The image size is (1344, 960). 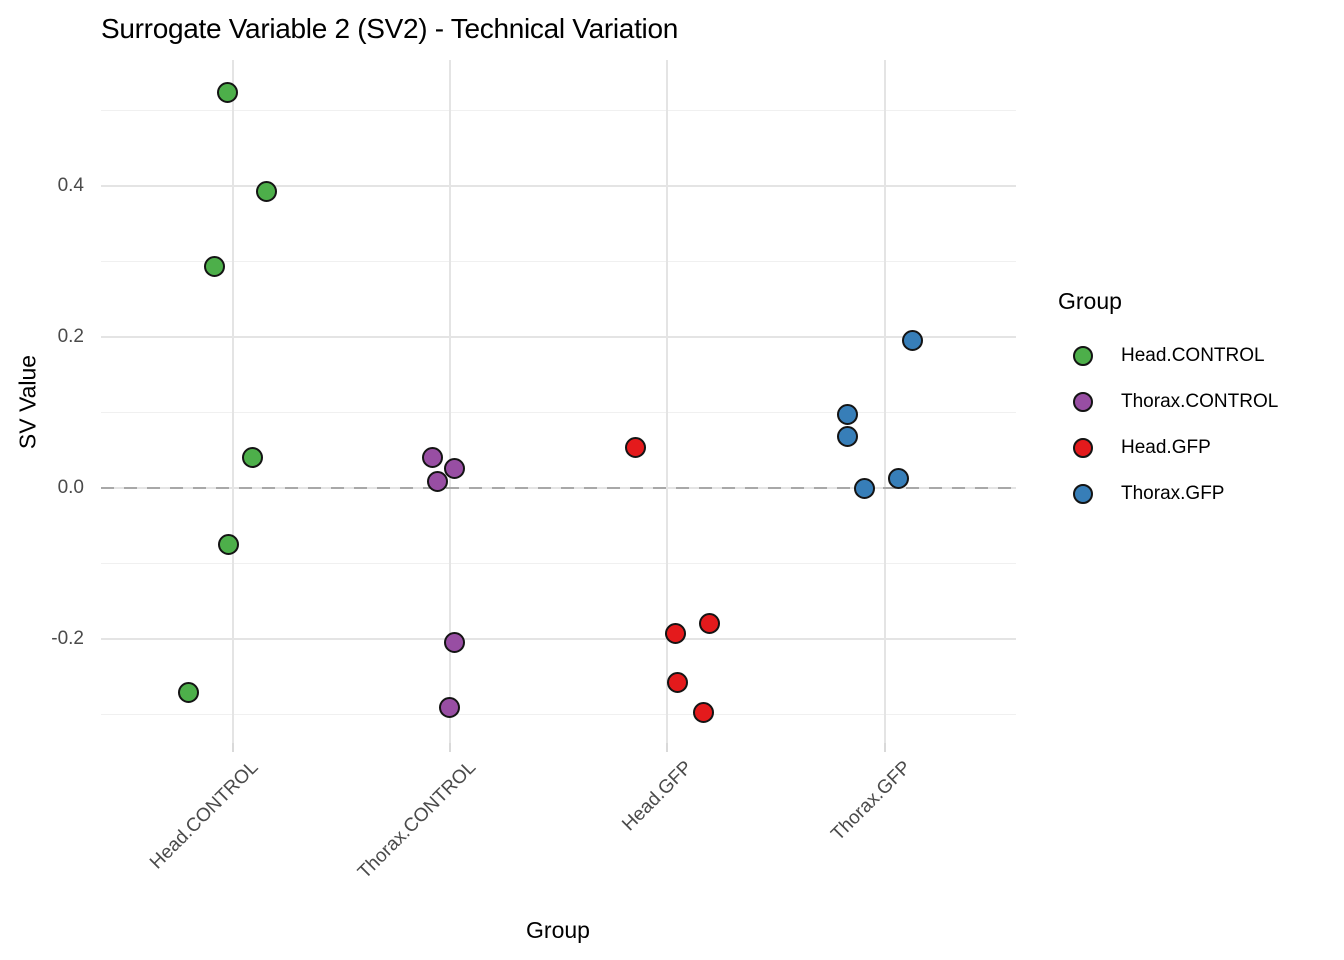 What do you see at coordinates (1090, 301) in the screenshot?
I see `legend-title: Group` at bounding box center [1090, 301].